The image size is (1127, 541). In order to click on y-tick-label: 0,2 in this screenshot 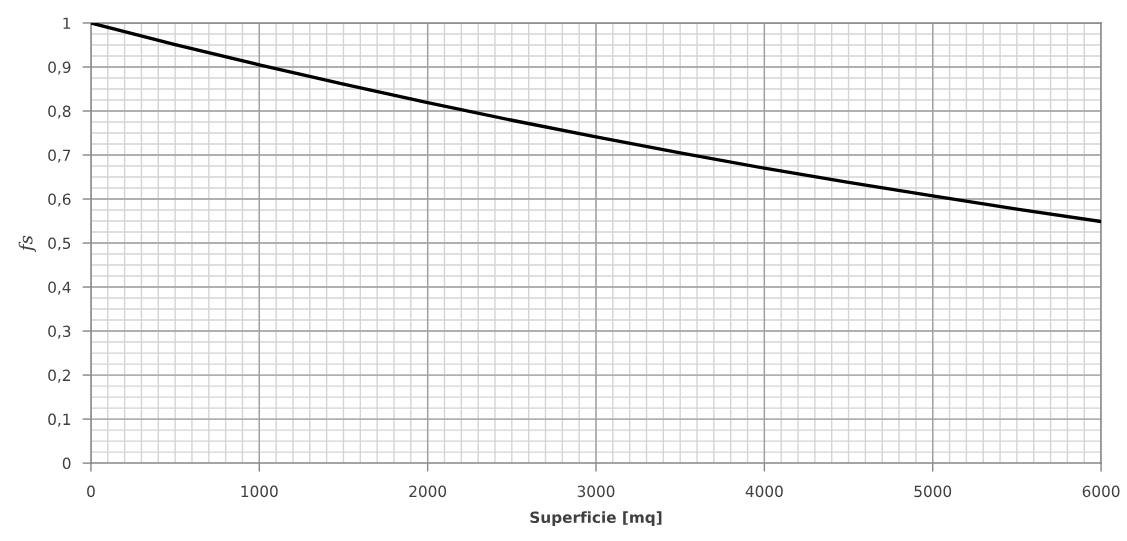, I will do `click(59, 376)`.